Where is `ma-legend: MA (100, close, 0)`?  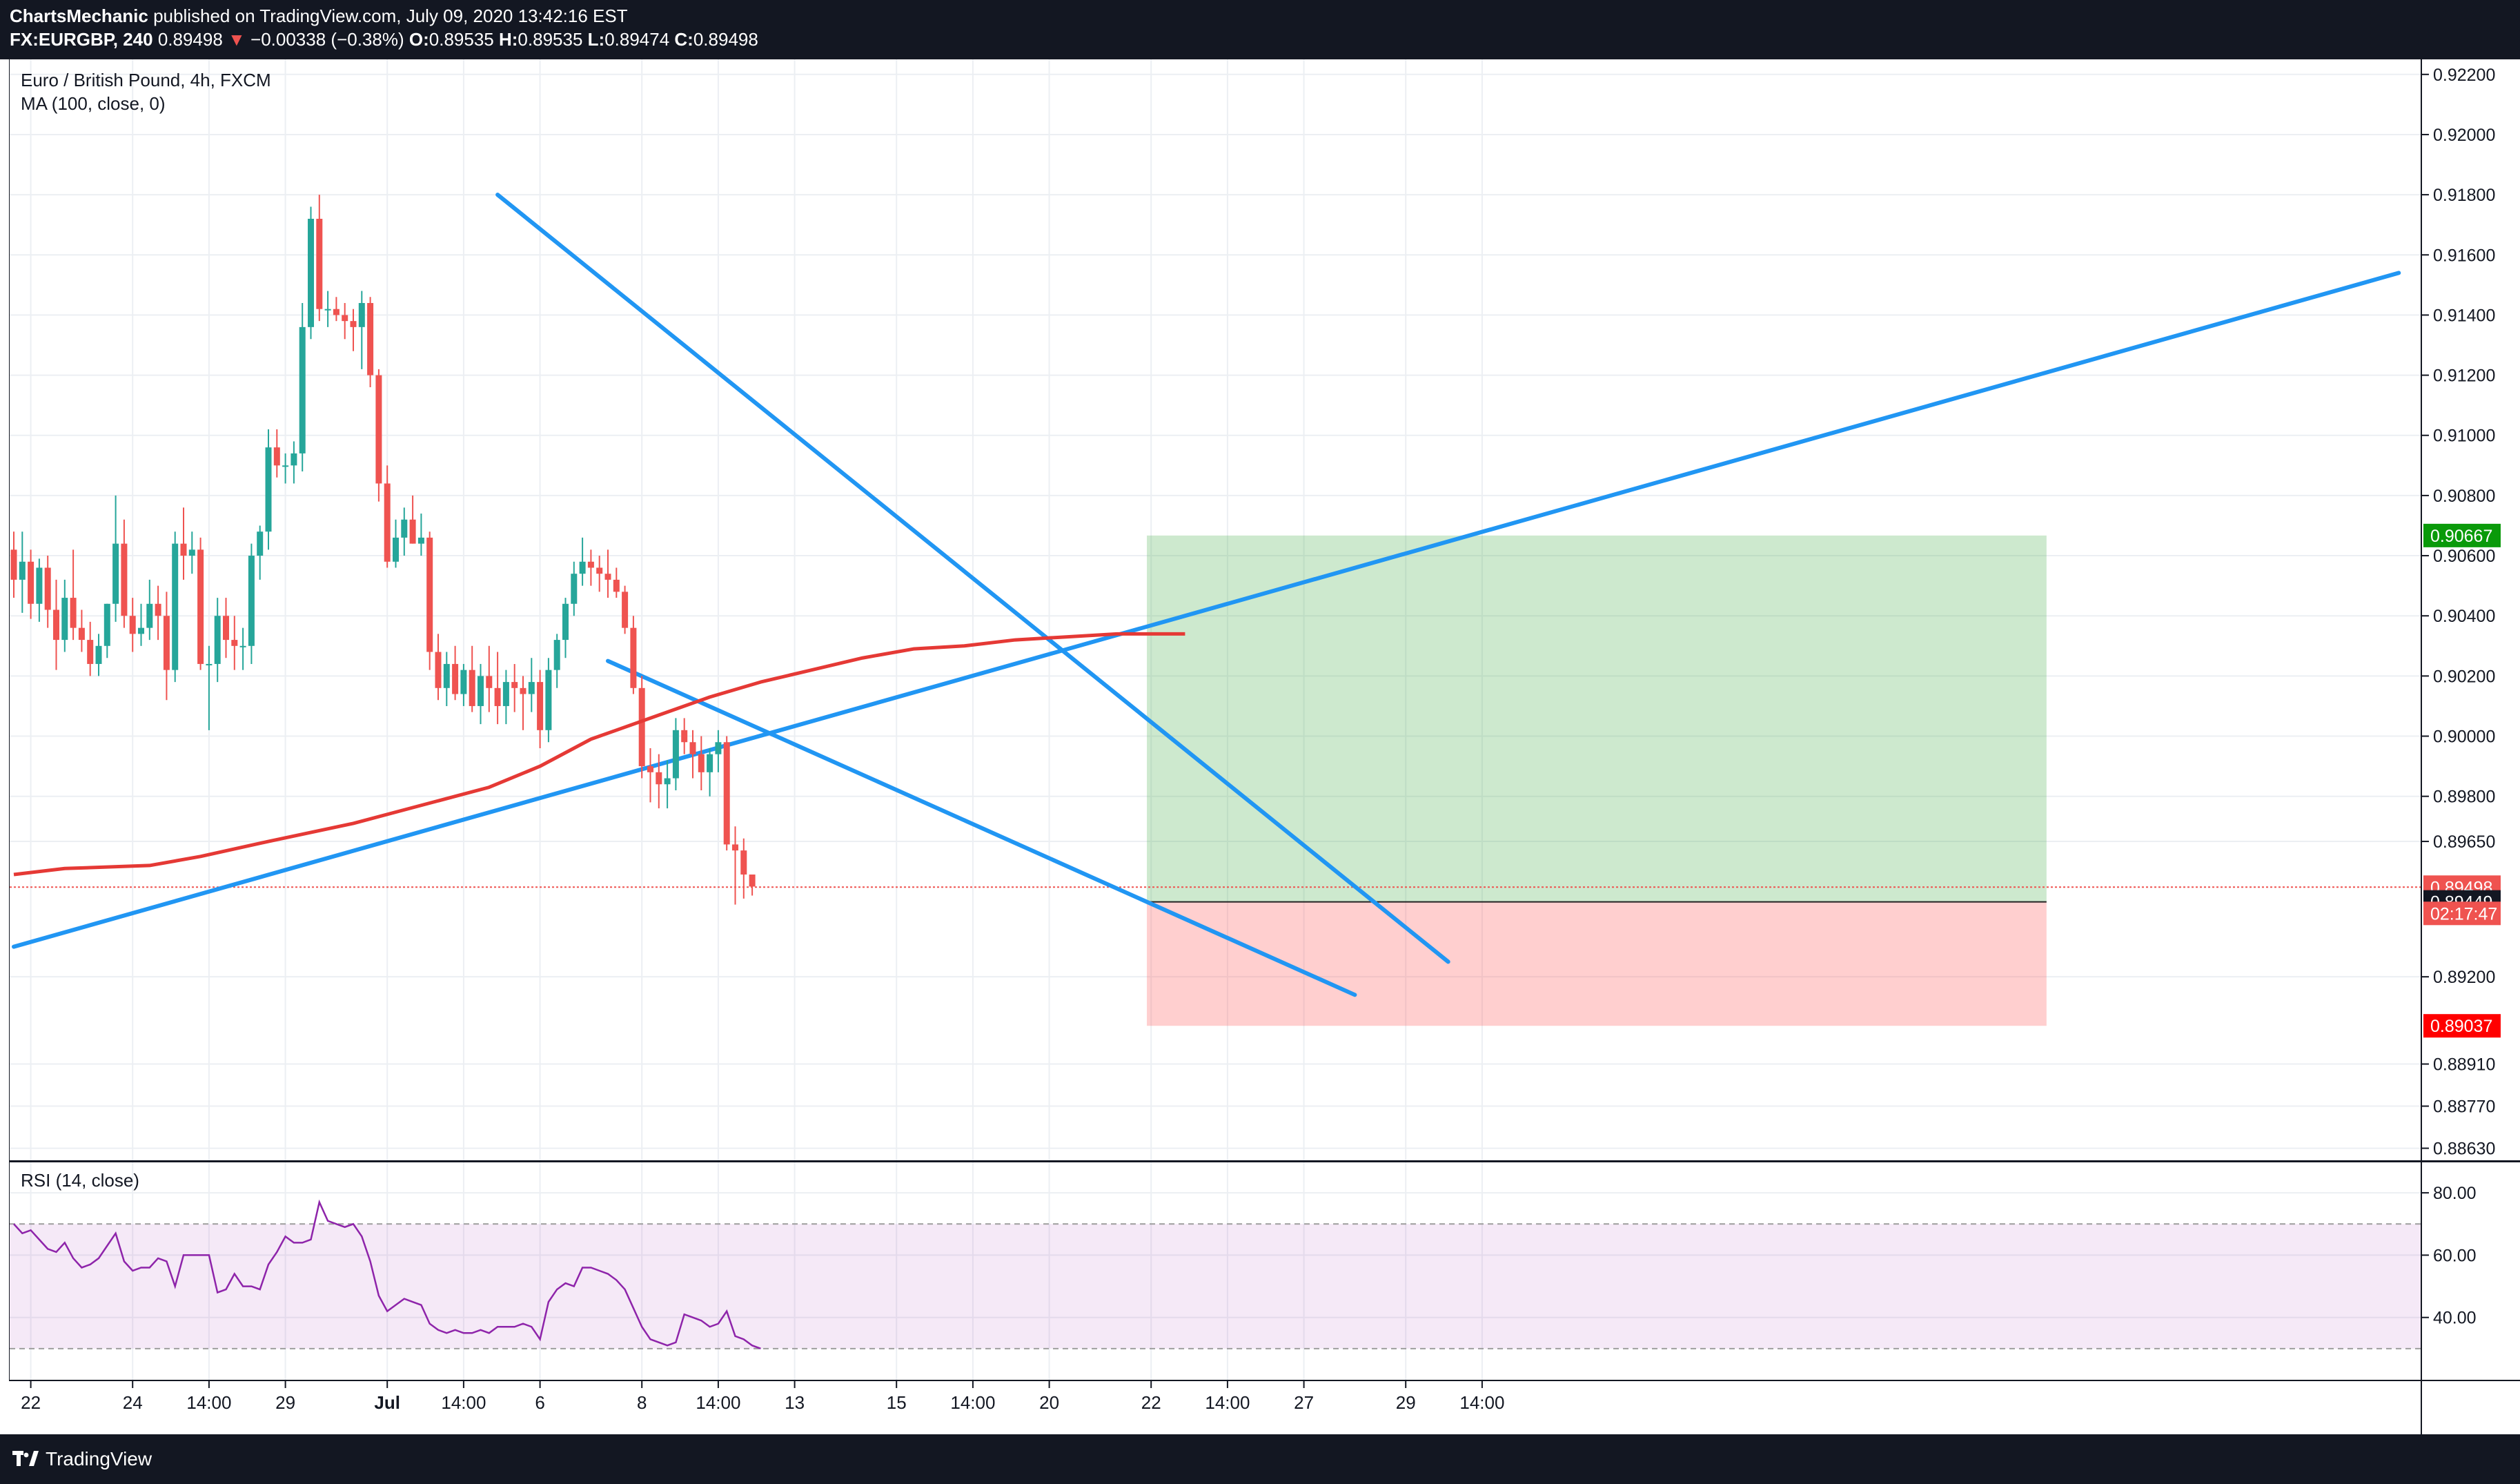
ma-legend: MA (100, close, 0) is located at coordinates (93, 104).